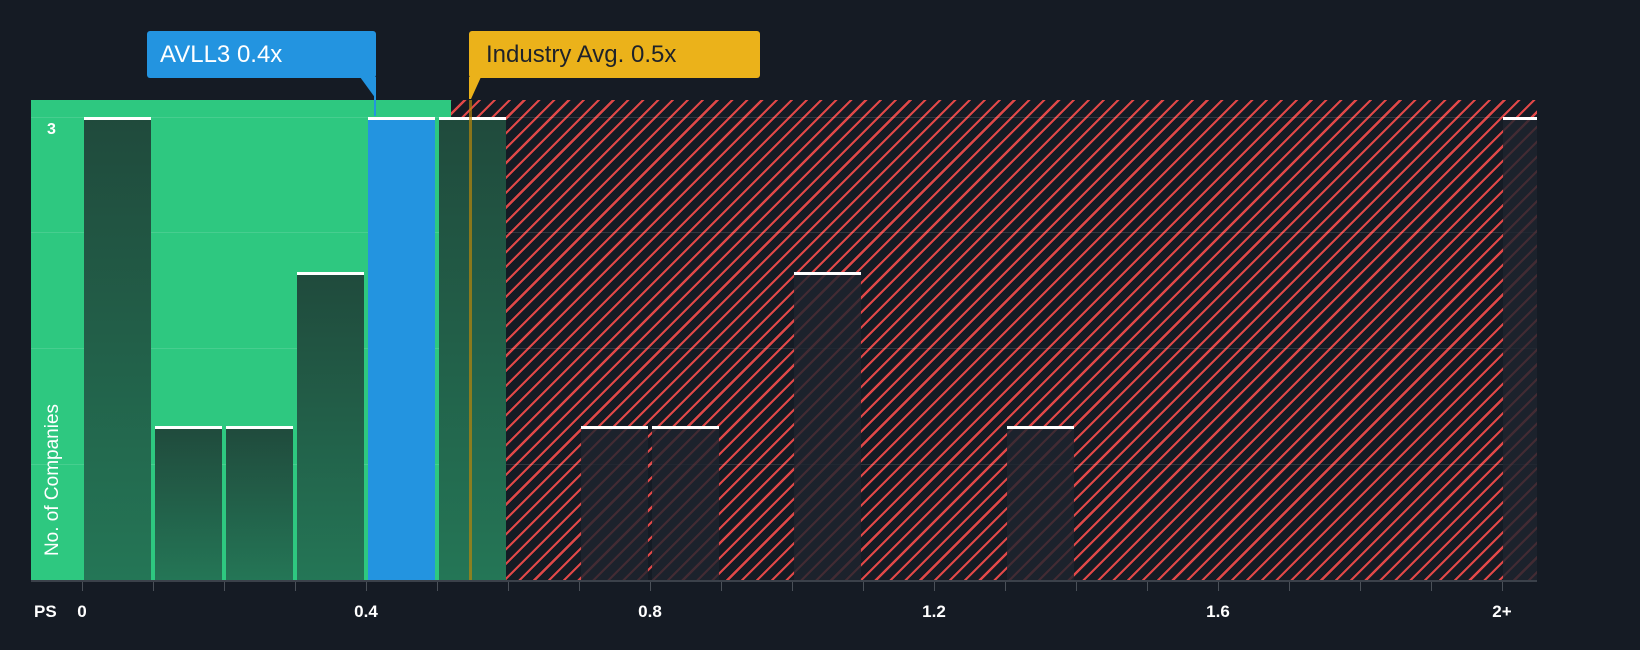  What do you see at coordinates (470, 340) in the screenshot?
I see `industry-average-line` at bounding box center [470, 340].